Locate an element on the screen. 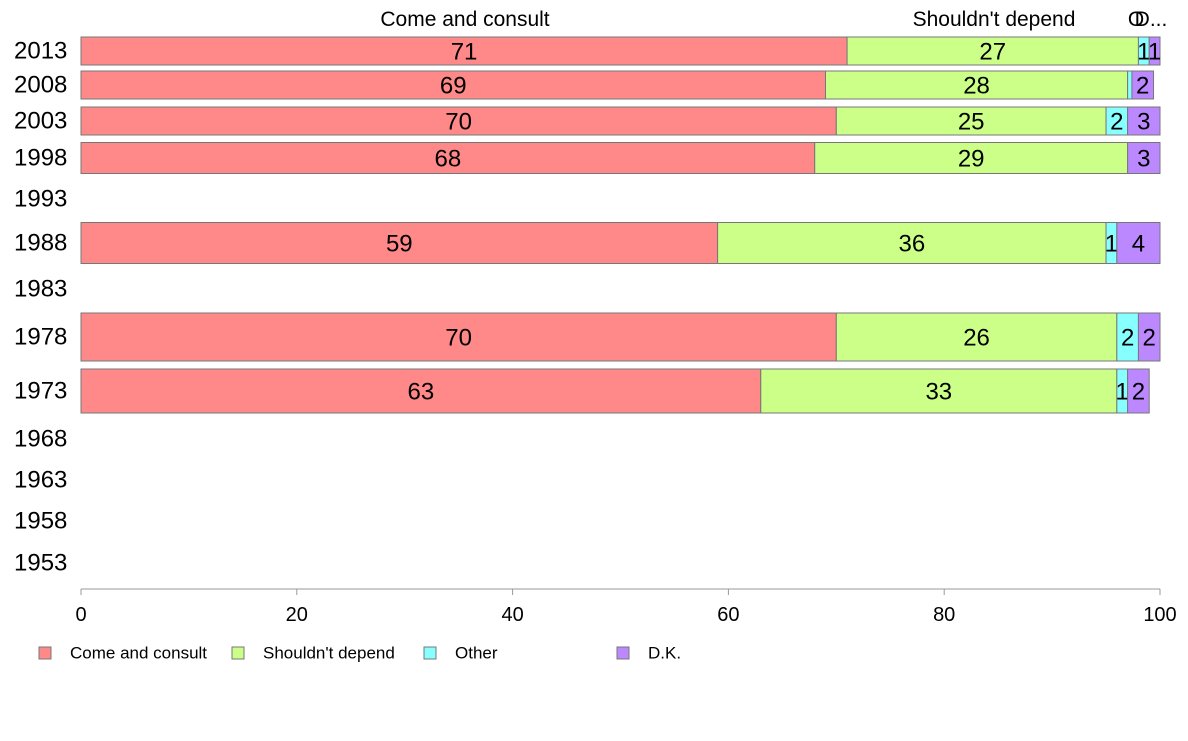 This screenshot has height=741, width=1188. data-label: 63 is located at coordinates (421, 392).